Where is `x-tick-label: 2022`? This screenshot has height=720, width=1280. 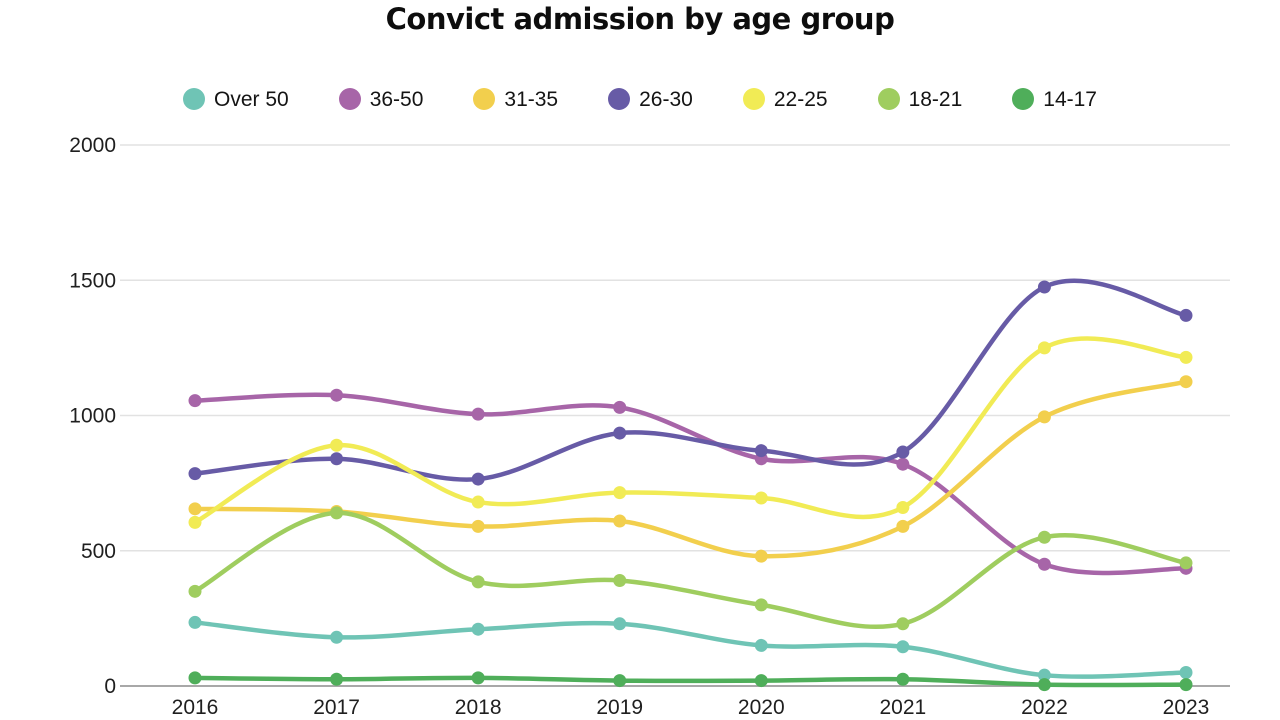 x-tick-label: 2022 is located at coordinates (1044, 707).